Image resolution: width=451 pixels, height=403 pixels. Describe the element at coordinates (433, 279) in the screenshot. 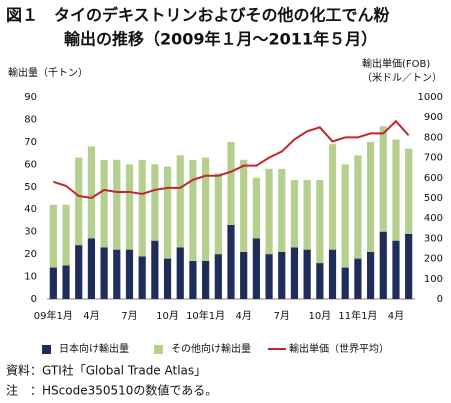

I see `y2-tick-label: 100` at that location.